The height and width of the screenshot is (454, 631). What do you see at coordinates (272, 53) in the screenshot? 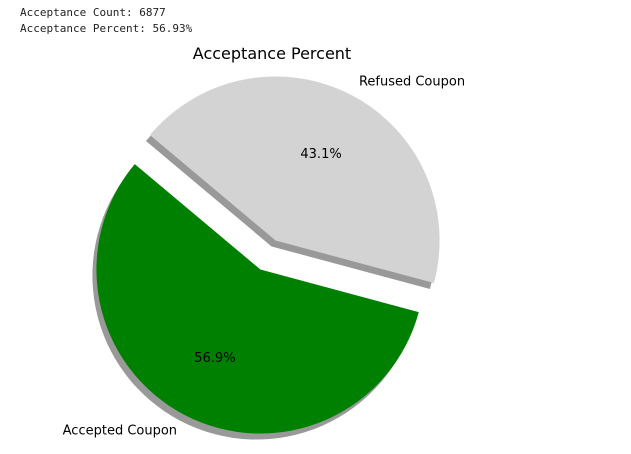
I see `chart-title: Acceptance Percent` at bounding box center [272, 53].